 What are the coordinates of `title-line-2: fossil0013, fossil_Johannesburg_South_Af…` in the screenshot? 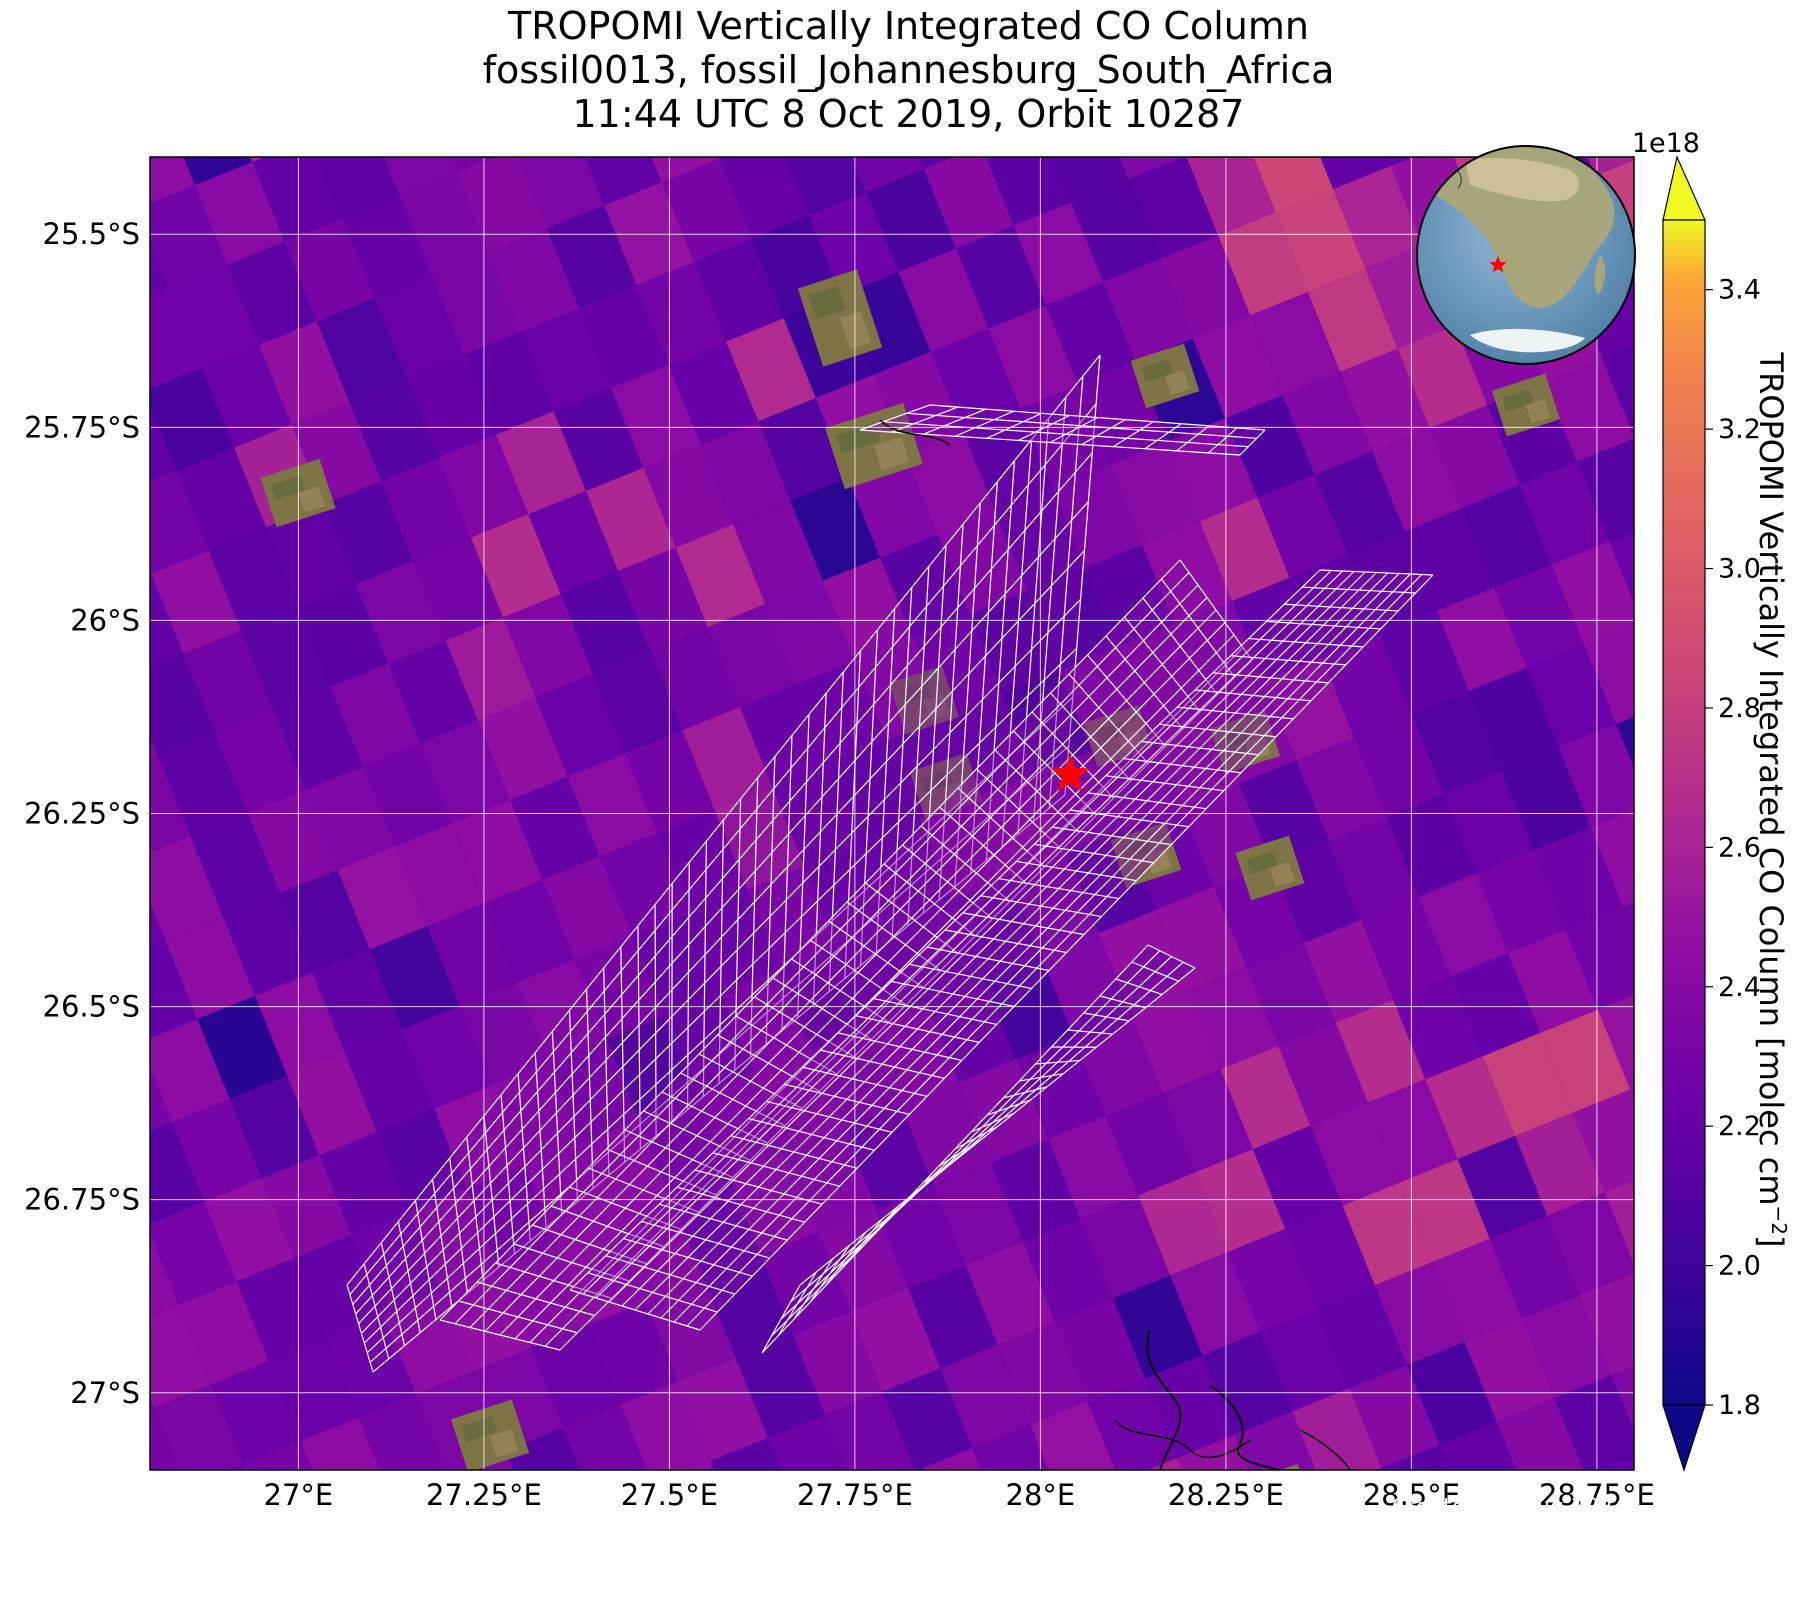 It's located at (908, 70).